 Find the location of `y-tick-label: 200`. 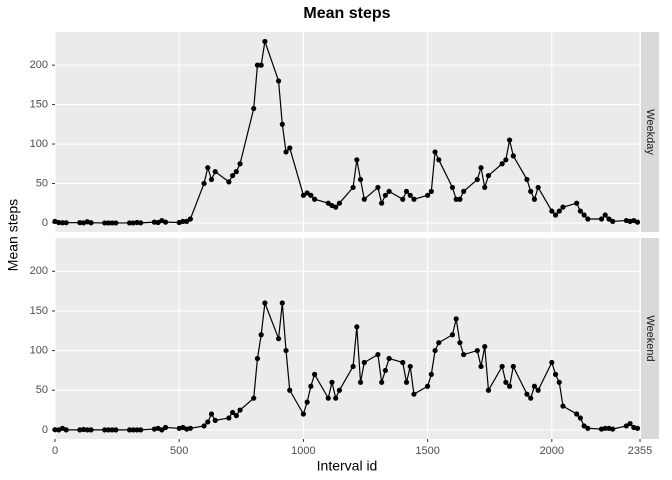

y-tick-label: 200 is located at coordinates (39, 271).